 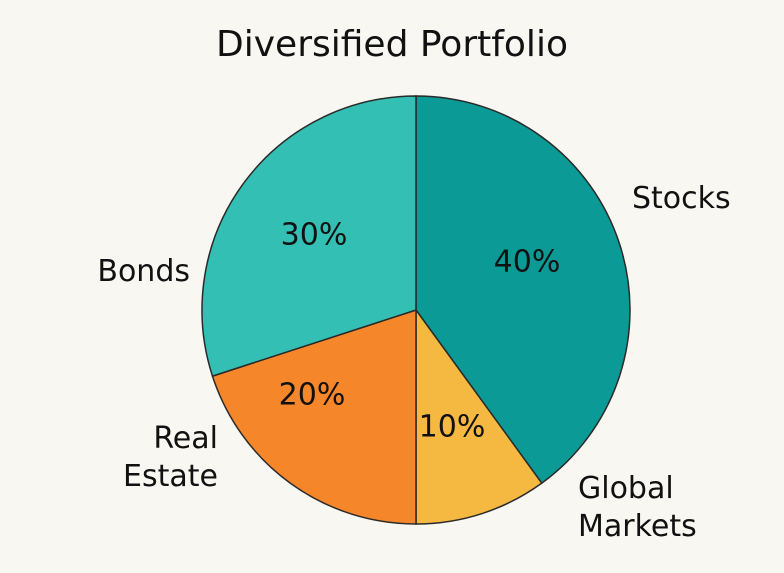 What do you see at coordinates (143, 271) in the screenshot?
I see `slice-category-label: Bonds` at bounding box center [143, 271].